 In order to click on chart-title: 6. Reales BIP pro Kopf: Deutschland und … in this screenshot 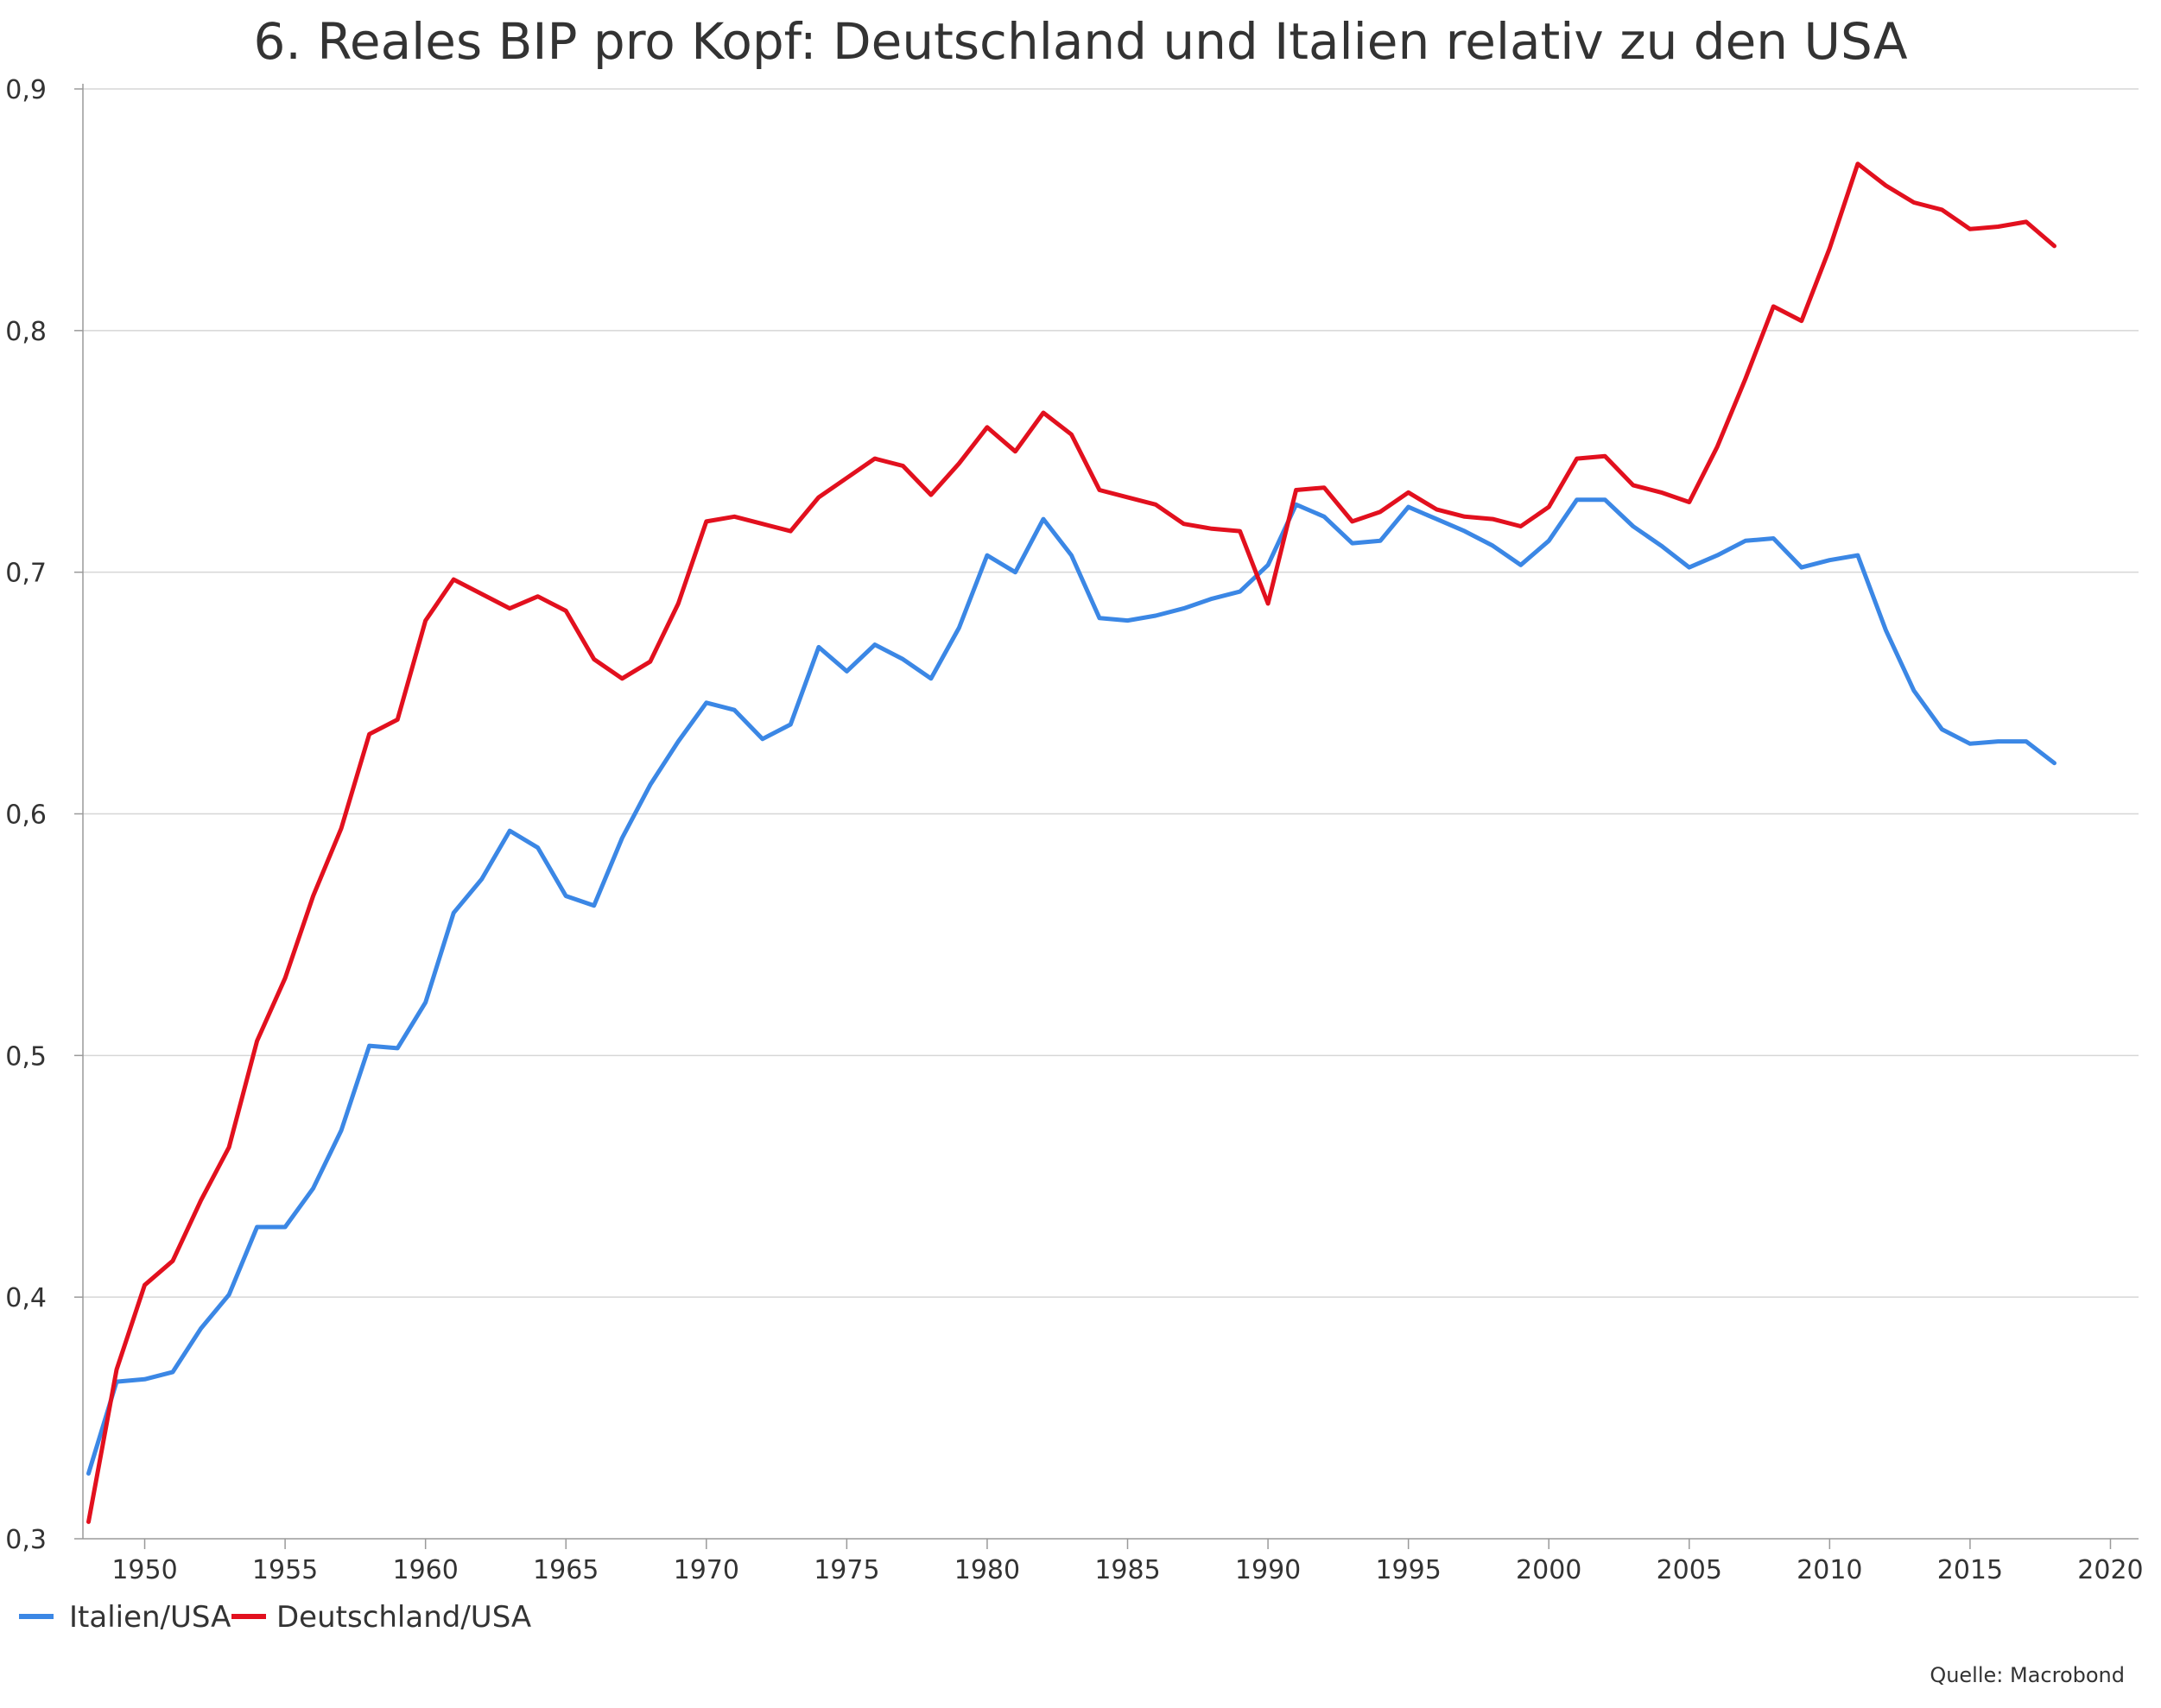, I will do `click(1080, 41)`.